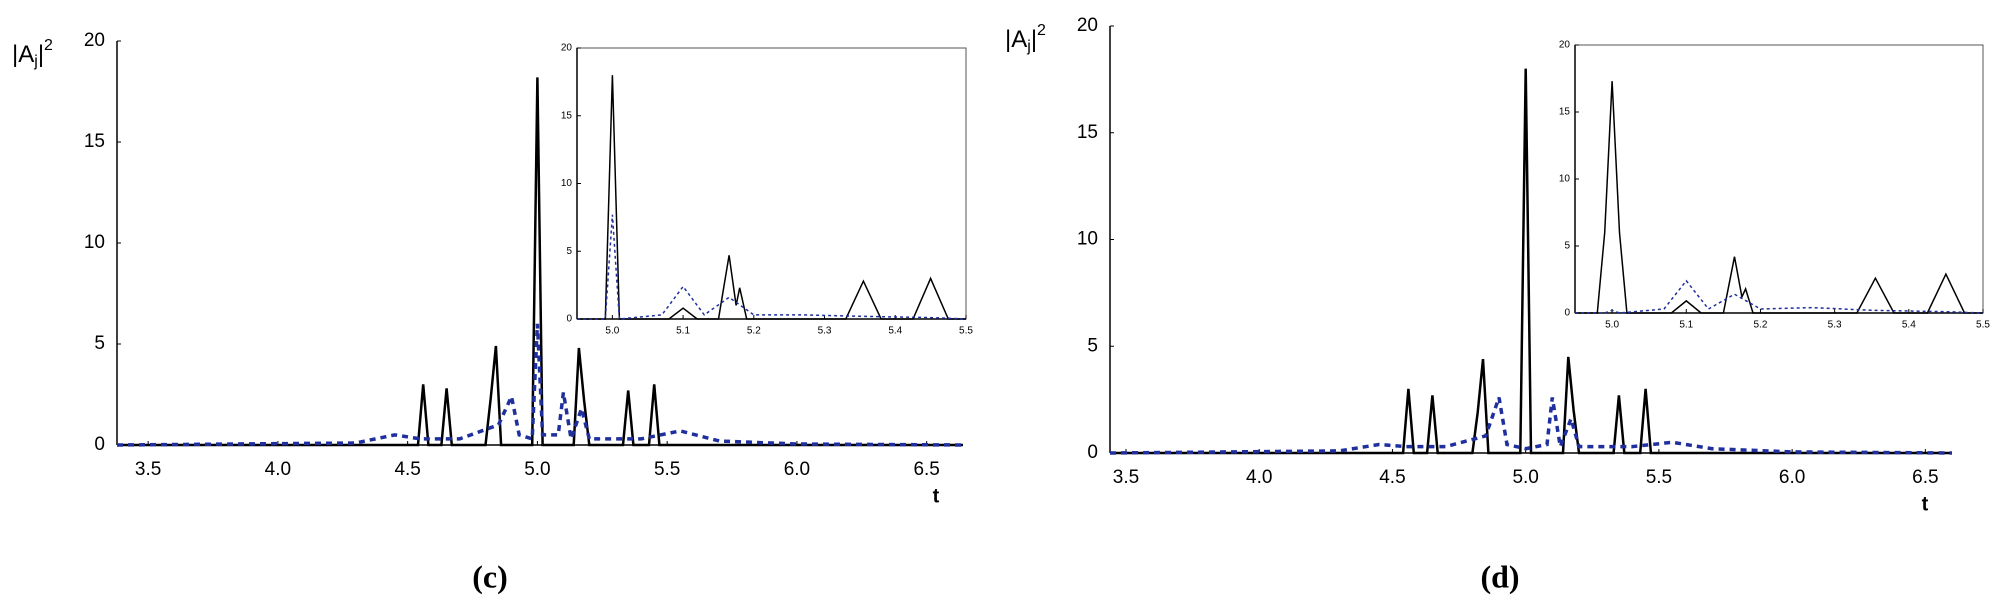  Describe the element at coordinates (490, 576) in the screenshot. I see `panel-caption: (c)` at that location.